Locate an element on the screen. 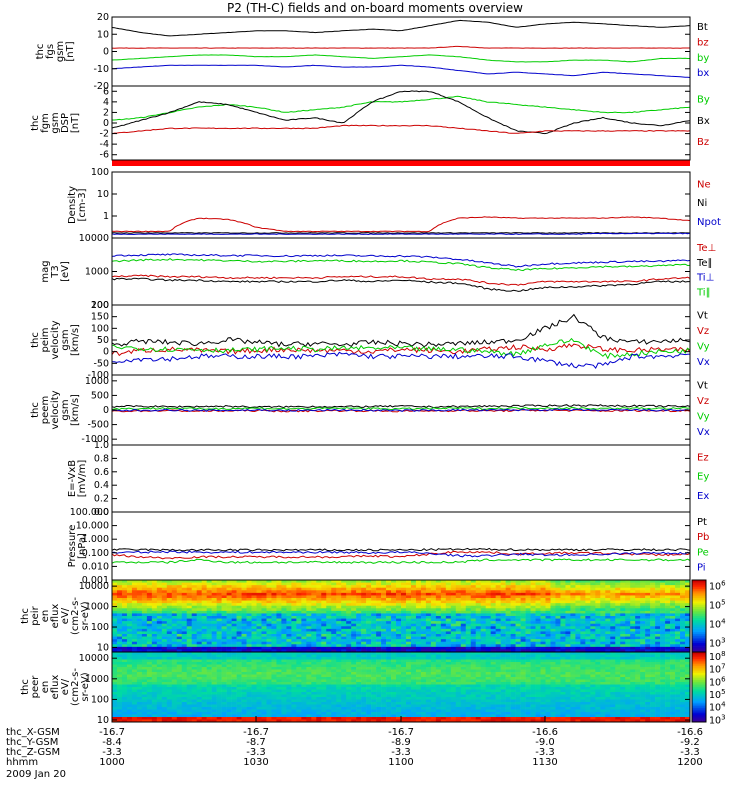 The height and width of the screenshot is (800, 750). ylabel-line: [km/s] is located at coordinates (75, 410).